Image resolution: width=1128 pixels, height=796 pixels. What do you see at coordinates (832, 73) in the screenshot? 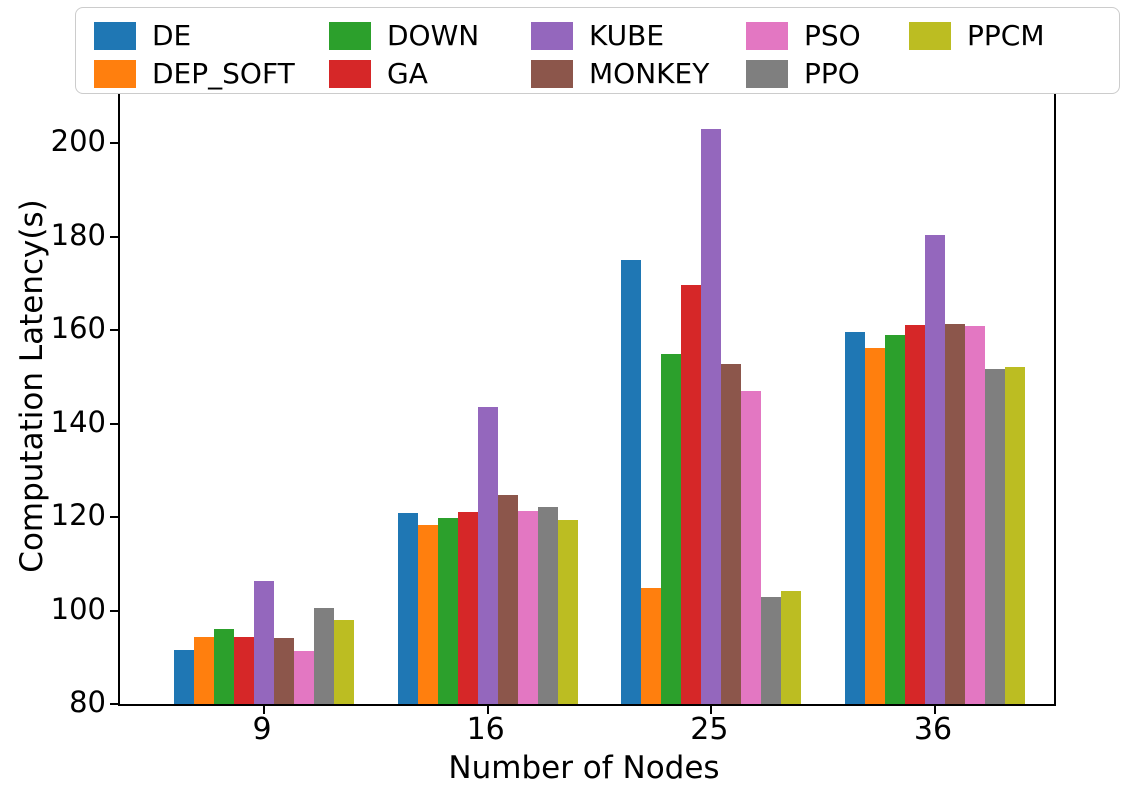
I see `legend-label-PPO: PPO` at bounding box center [832, 73].